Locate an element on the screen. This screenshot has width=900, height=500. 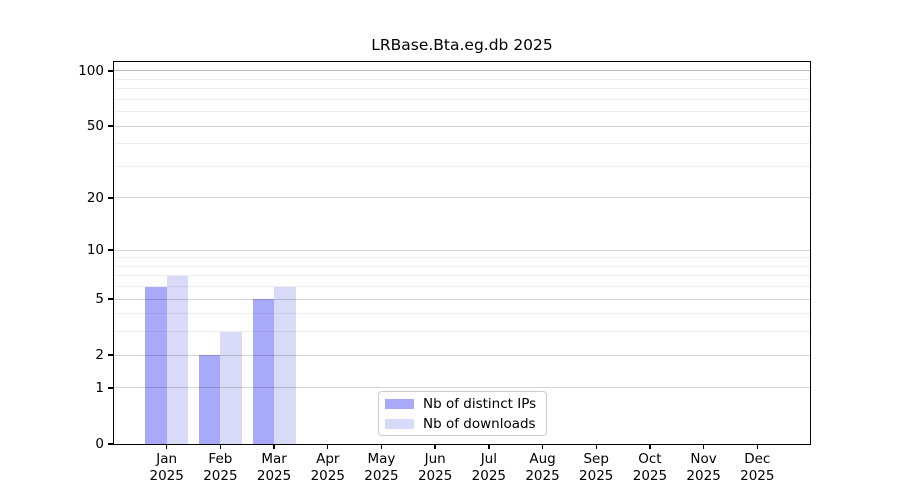
x-tick-label-jan: Jan 2025 is located at coordinates (166, 467).